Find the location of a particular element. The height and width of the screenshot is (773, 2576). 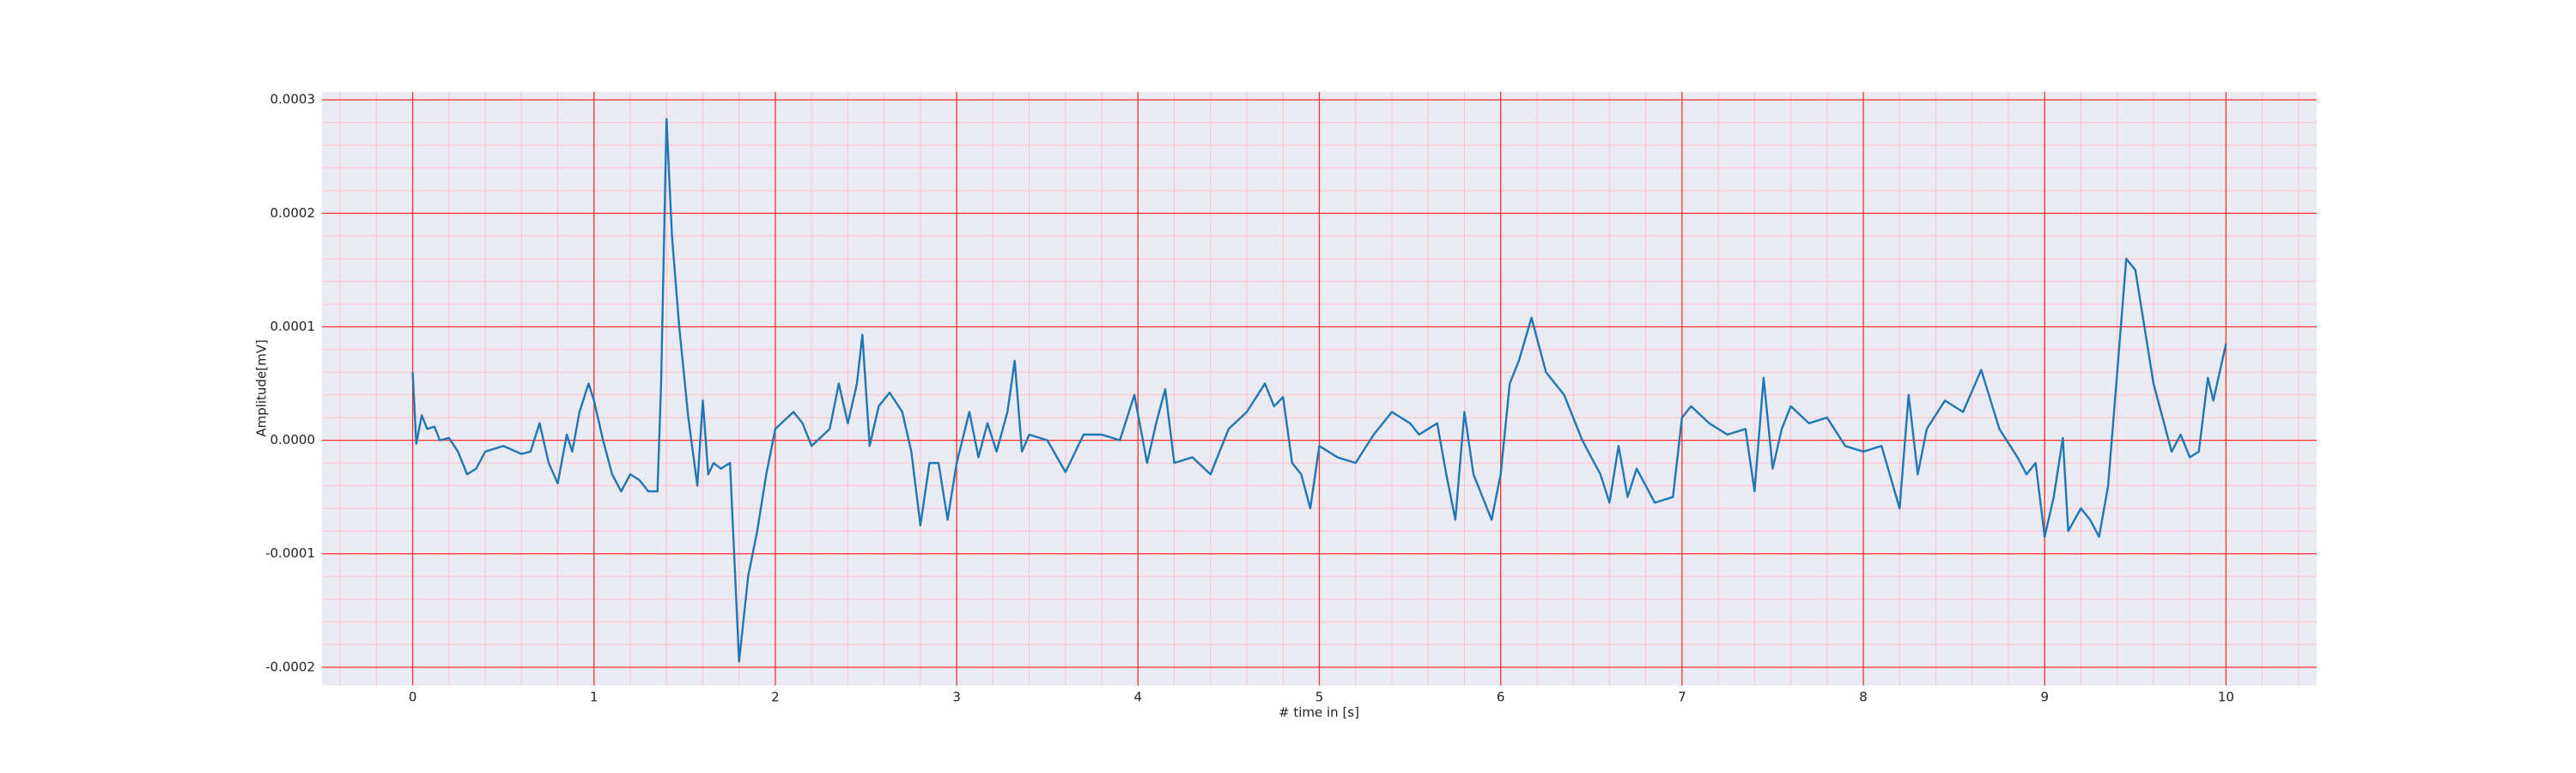

x-tick-label: 6 is located at coordinates (1501, 697).